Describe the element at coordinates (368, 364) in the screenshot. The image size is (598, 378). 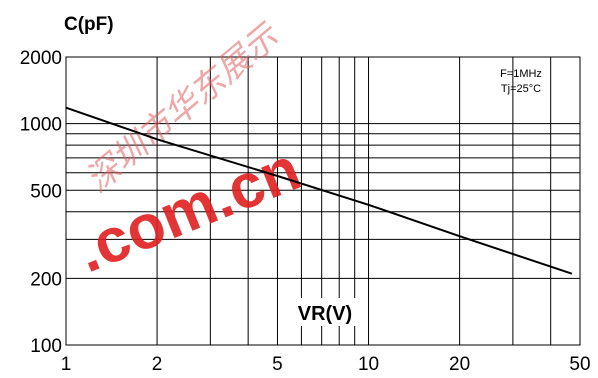
I see `x-tick-label: 10` at that location.